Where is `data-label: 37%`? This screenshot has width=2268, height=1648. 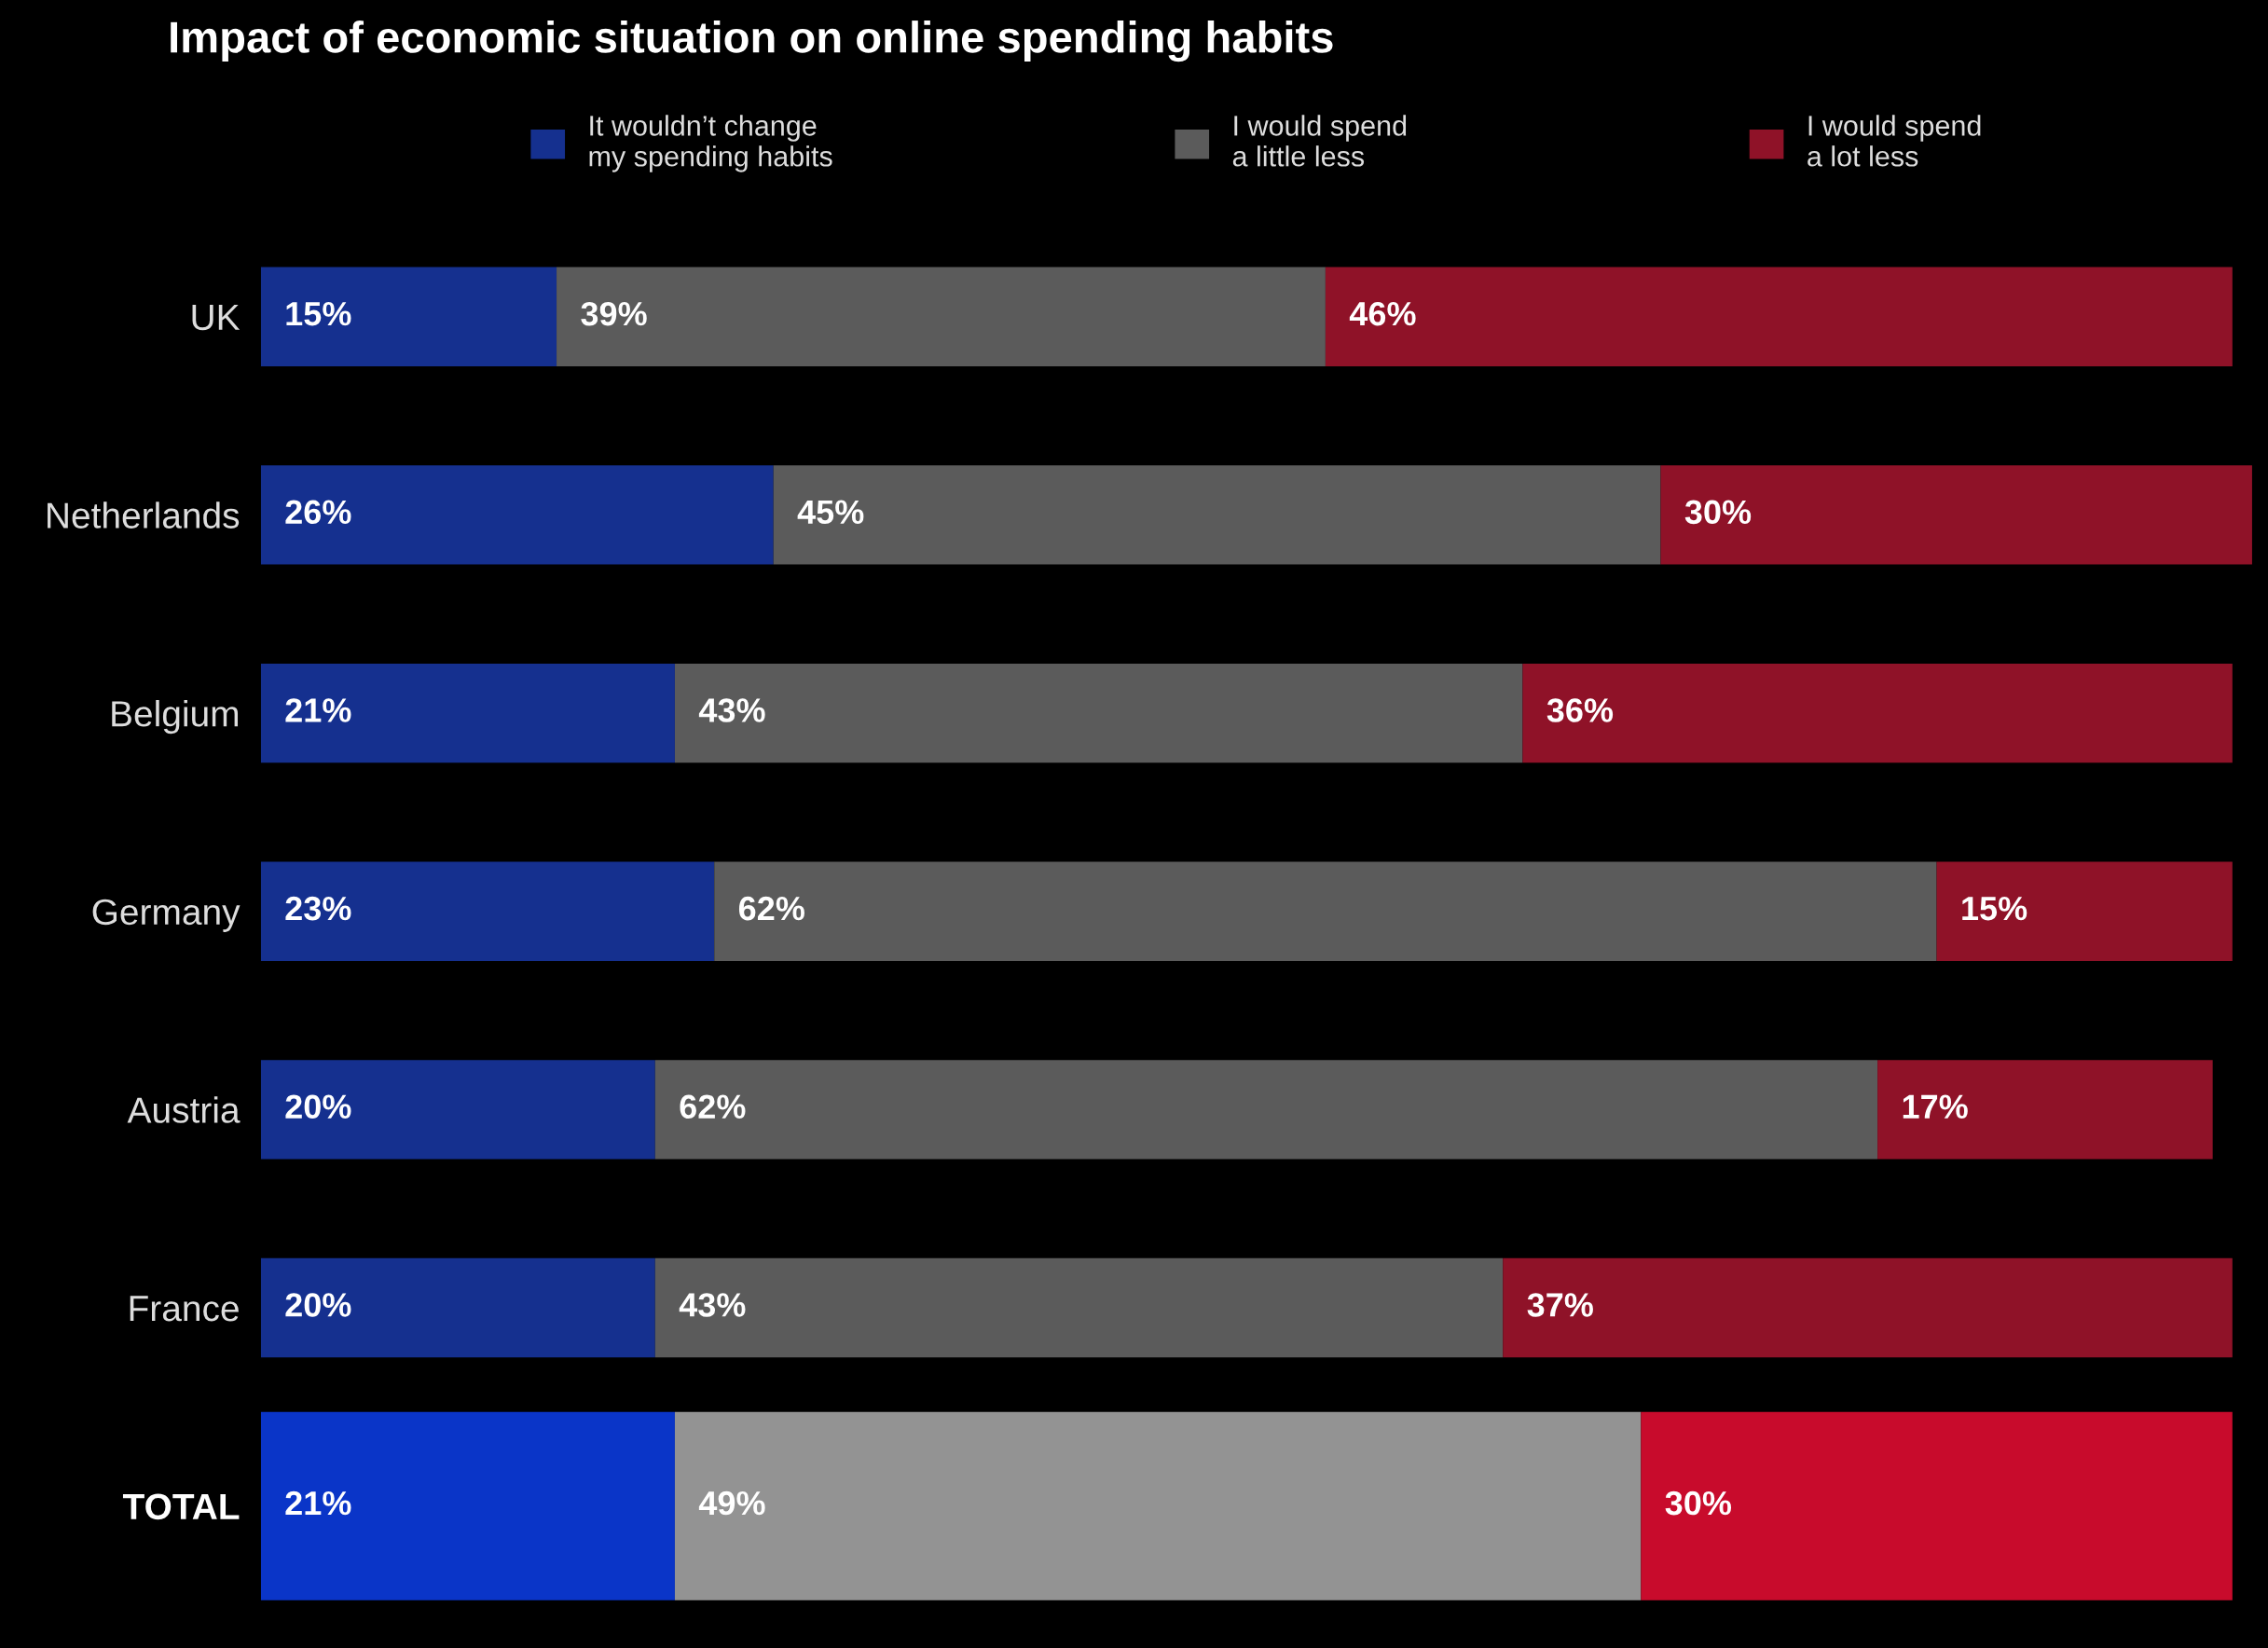
data-label: 37% is located at coordinates (1560, 1305).